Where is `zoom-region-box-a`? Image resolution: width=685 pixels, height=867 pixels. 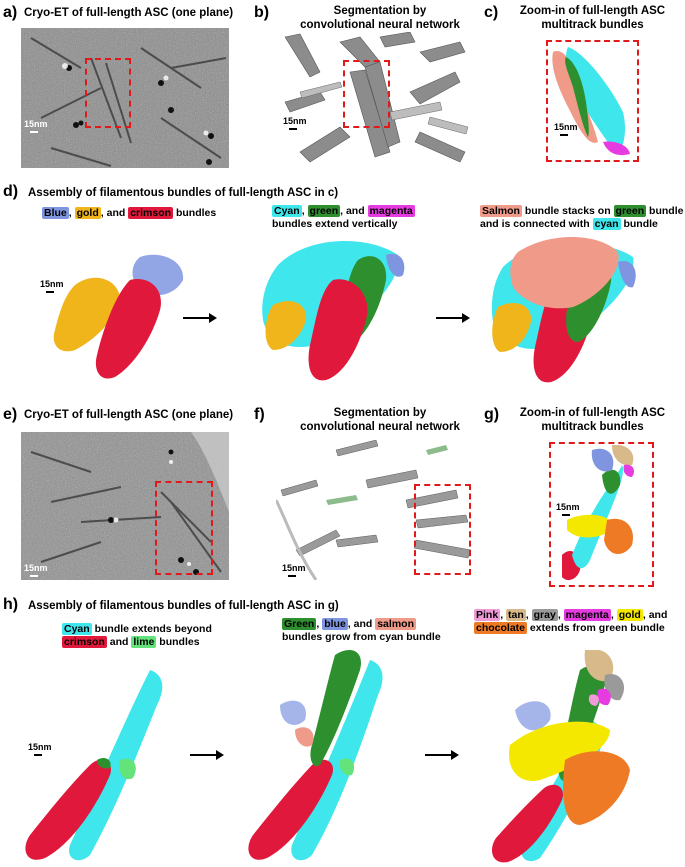 zoom-region-box-a is located at coordinates (108, 93).